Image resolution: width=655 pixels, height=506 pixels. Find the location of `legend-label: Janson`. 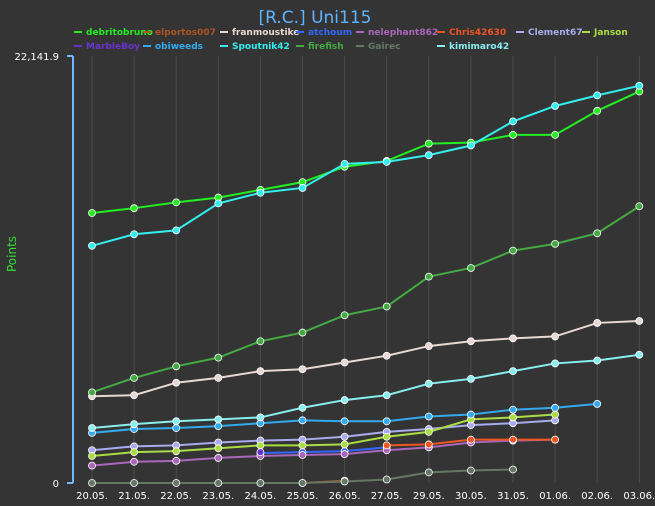

legend-label: Janson is located at coordinates (610, 33).